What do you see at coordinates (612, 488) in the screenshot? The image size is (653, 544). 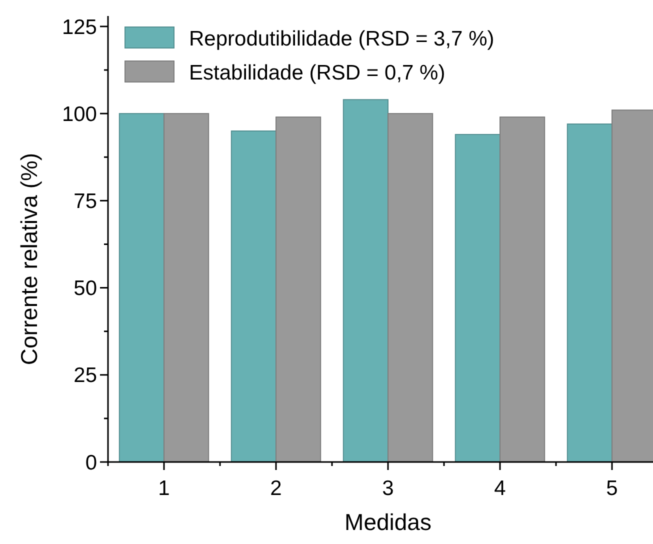 I see `x-tick-label: 5` at bounding box center [612, 488].